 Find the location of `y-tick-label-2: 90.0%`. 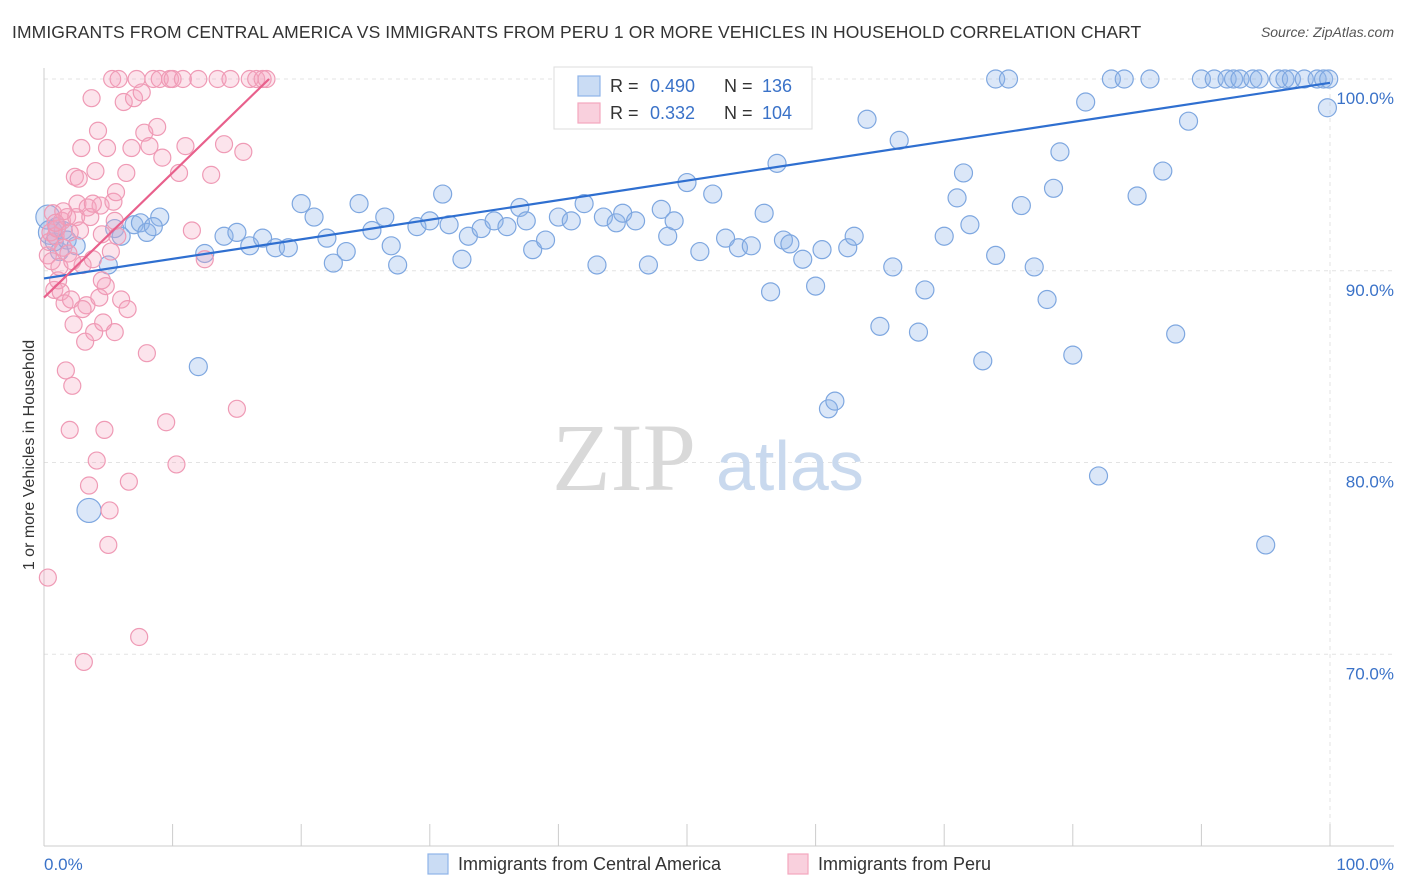

y-tick-label-2: 90.0% is located at coordinates (1370, 290).